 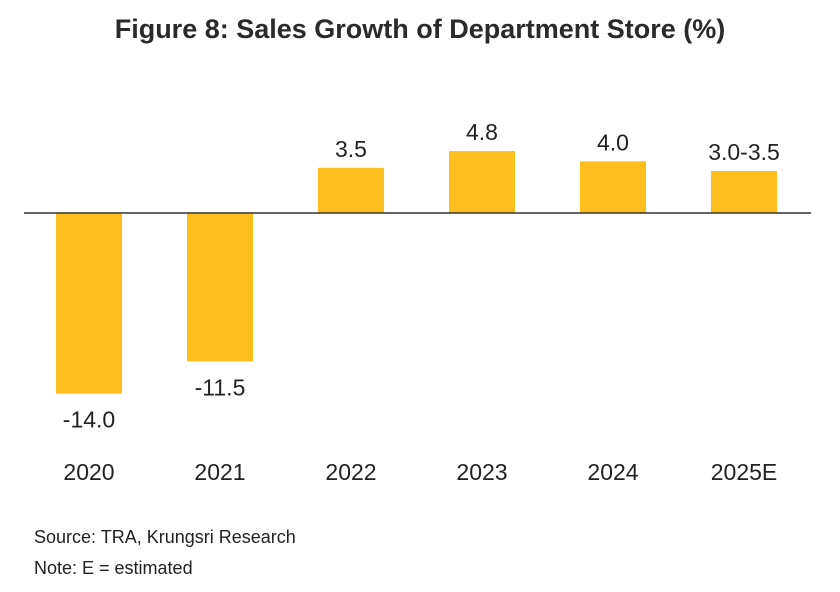 I want to click on category-label-2020: 2020, so click(x=88, y=472).